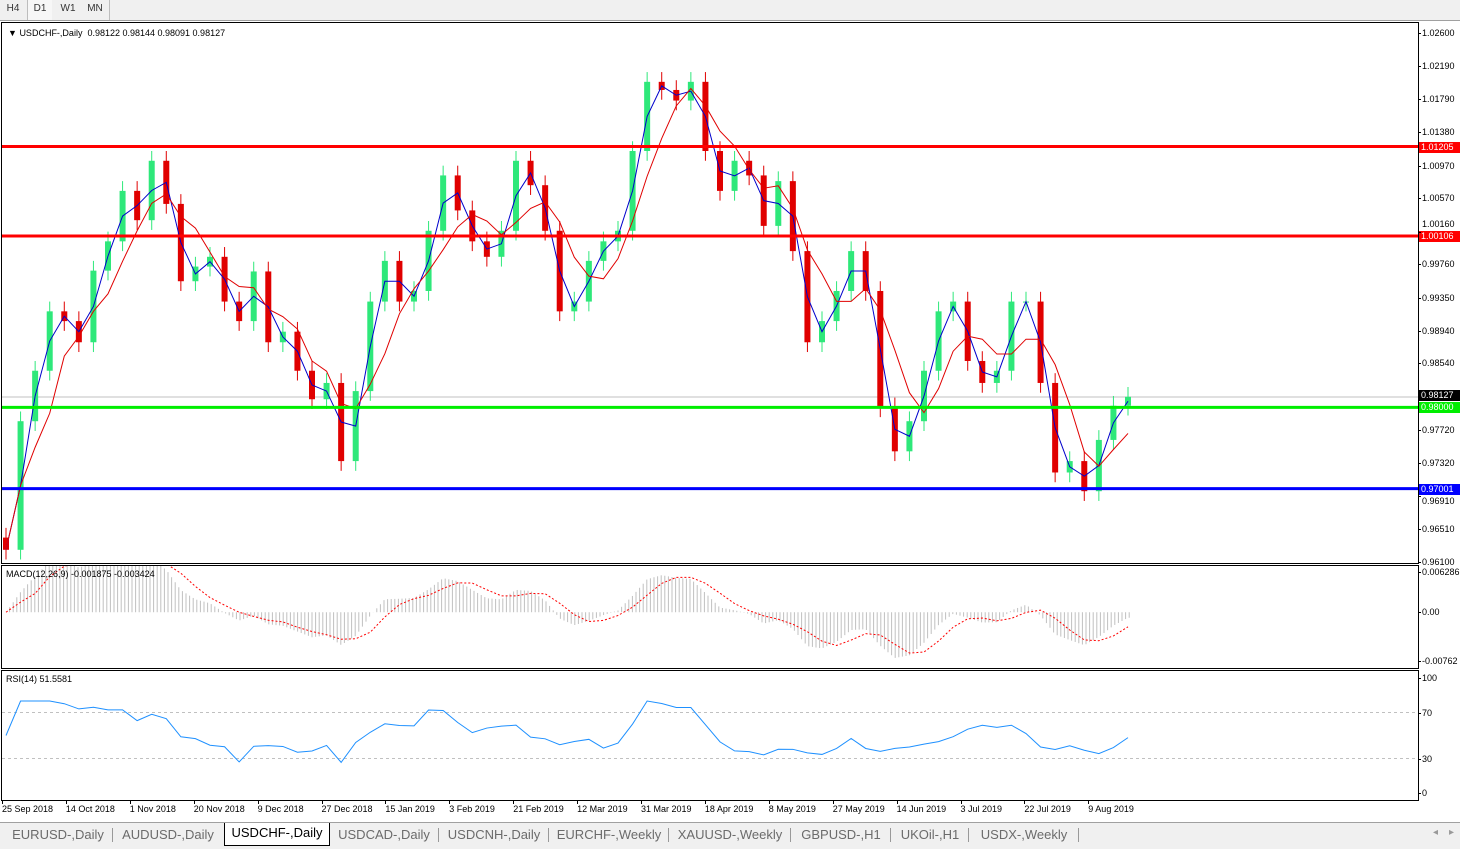 The width and height of the screenshot is (1460, 849). Describe the element at coordinates (1438, 66) in the screenshot. I see `price-tick-label: 1.02190` at that location.